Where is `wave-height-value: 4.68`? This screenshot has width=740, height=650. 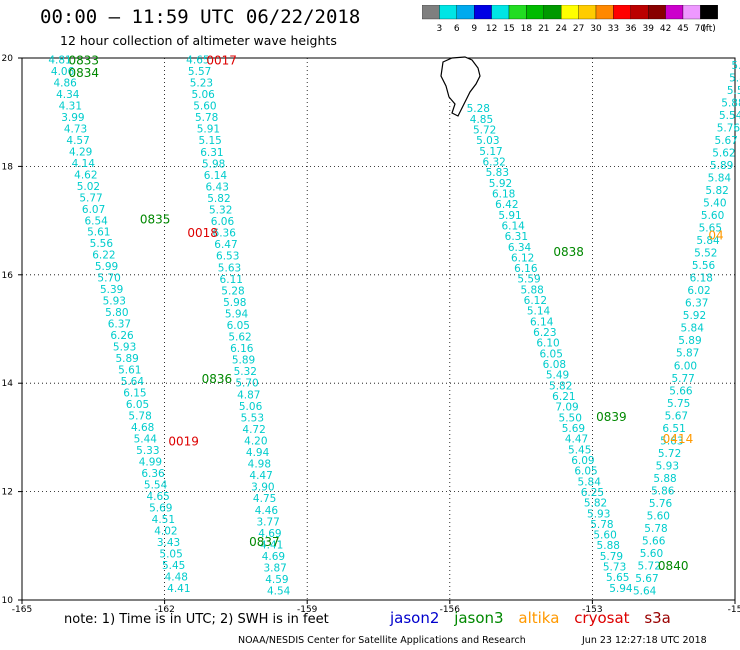
wave-height-value: 4.68 is located at coordinates (142, 428).